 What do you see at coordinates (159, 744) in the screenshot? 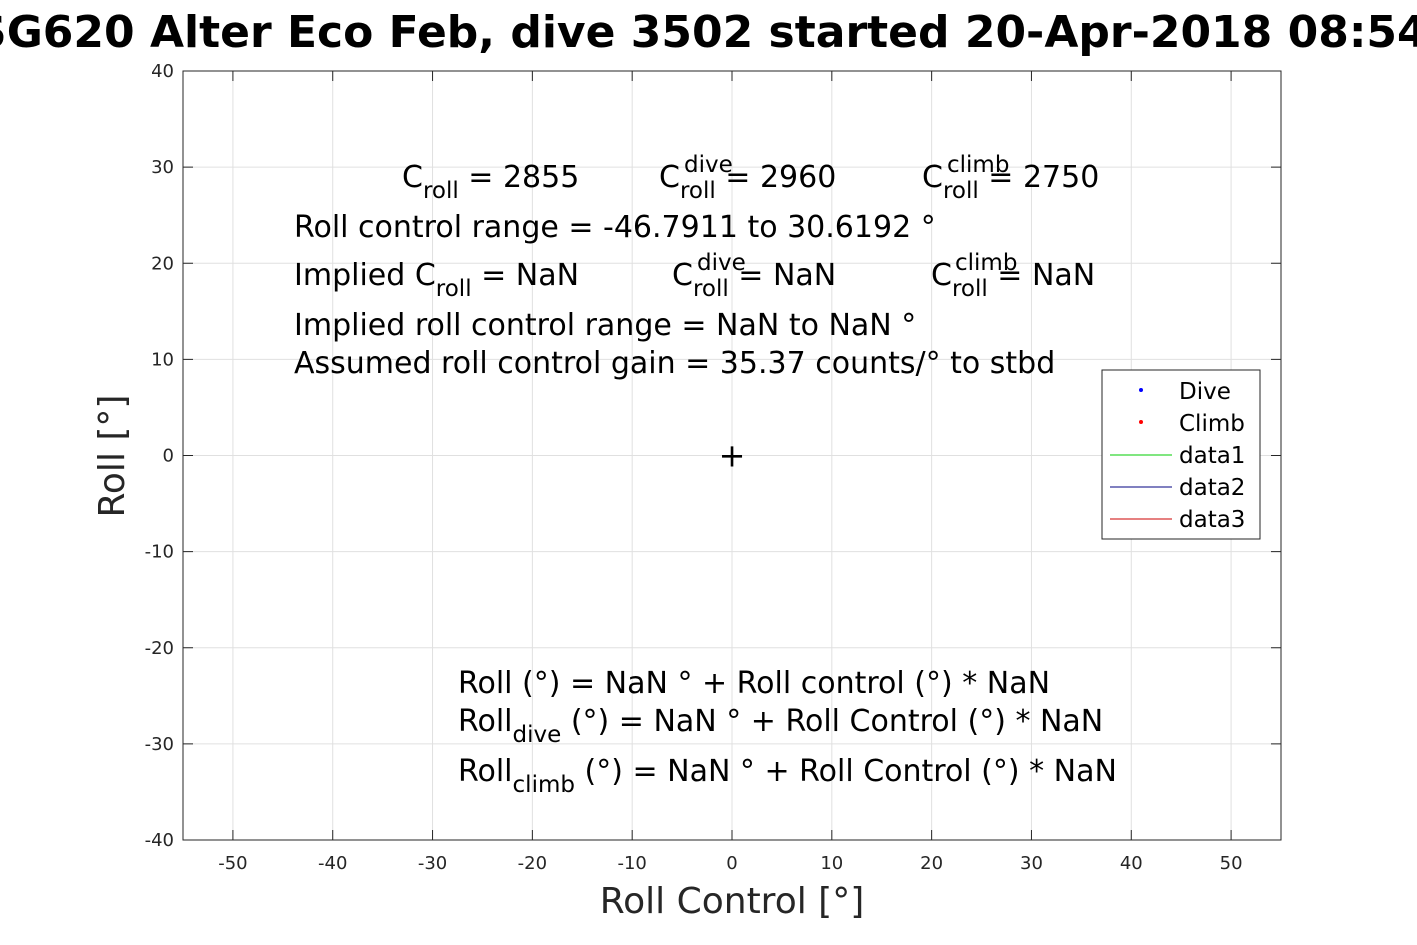
I see `y-tick-label: -30` at bounding box center [159, 744].